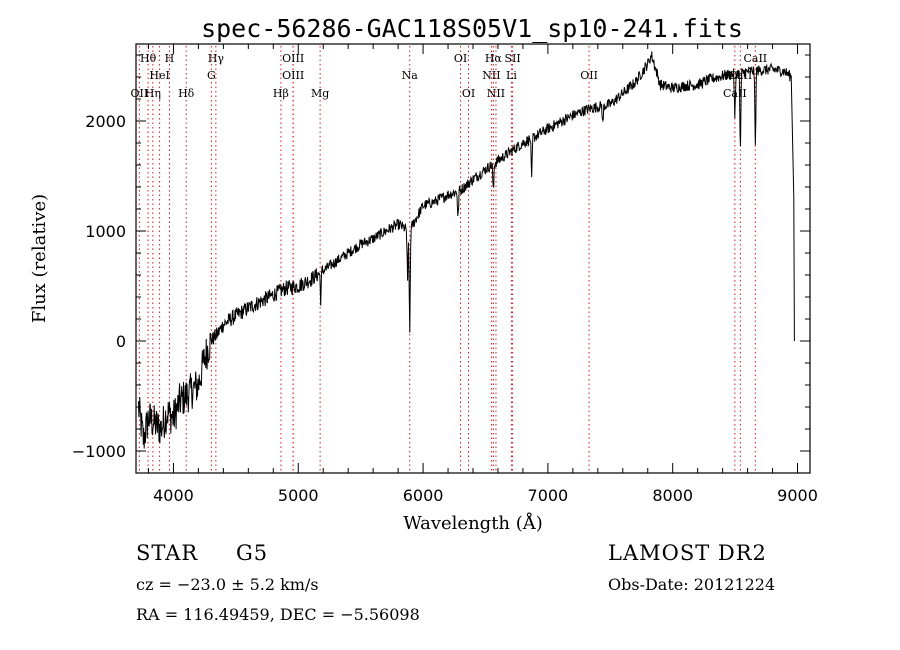  Describe the element at coordinates (423, 495) in the screenshot. I see `x-tick-label: 6000` at that location.